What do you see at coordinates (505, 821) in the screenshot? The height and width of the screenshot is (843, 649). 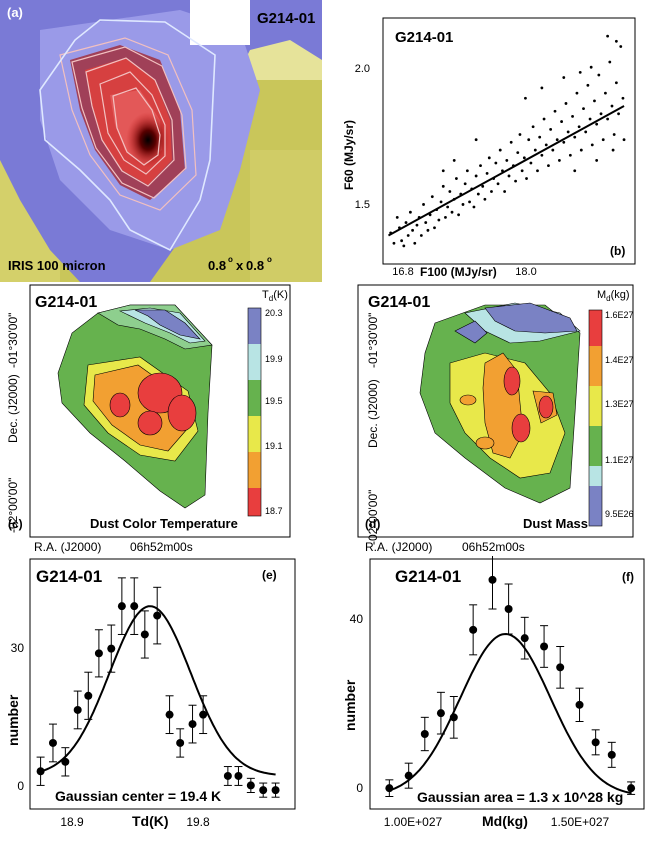 I see `x-axis-label: Md(kg)` at bounding box center [505, 821].